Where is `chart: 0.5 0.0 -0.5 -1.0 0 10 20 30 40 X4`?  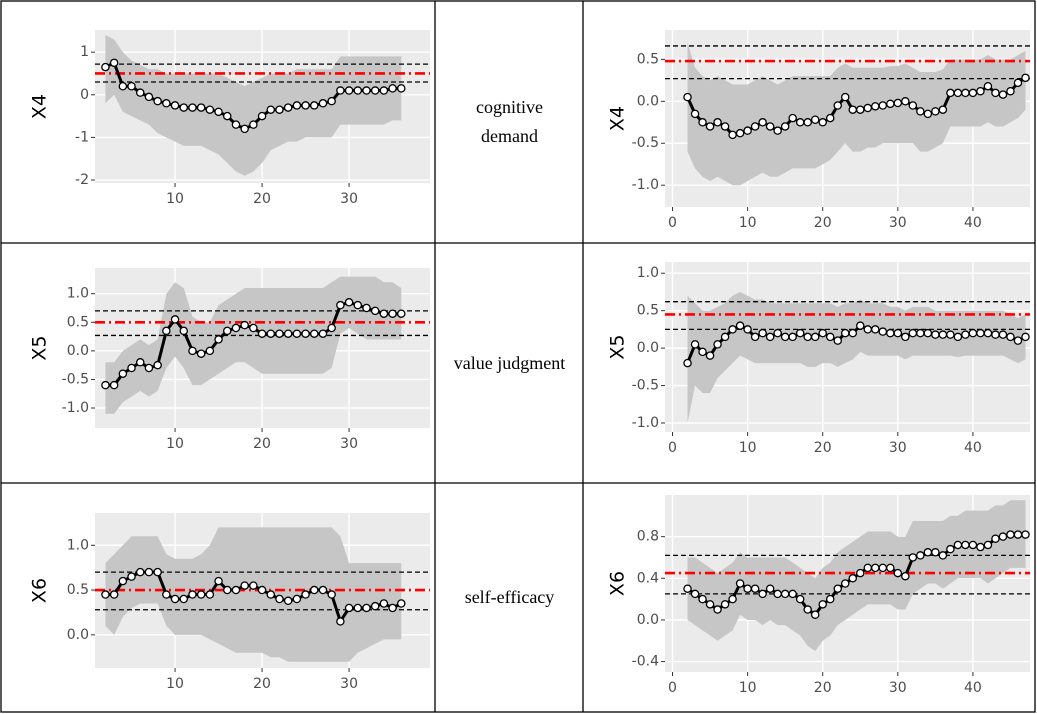
chart: 0.5 0.0 -0.5 -1.0 0 10 20 30 40 X4 is located at coordinates (818, 130).